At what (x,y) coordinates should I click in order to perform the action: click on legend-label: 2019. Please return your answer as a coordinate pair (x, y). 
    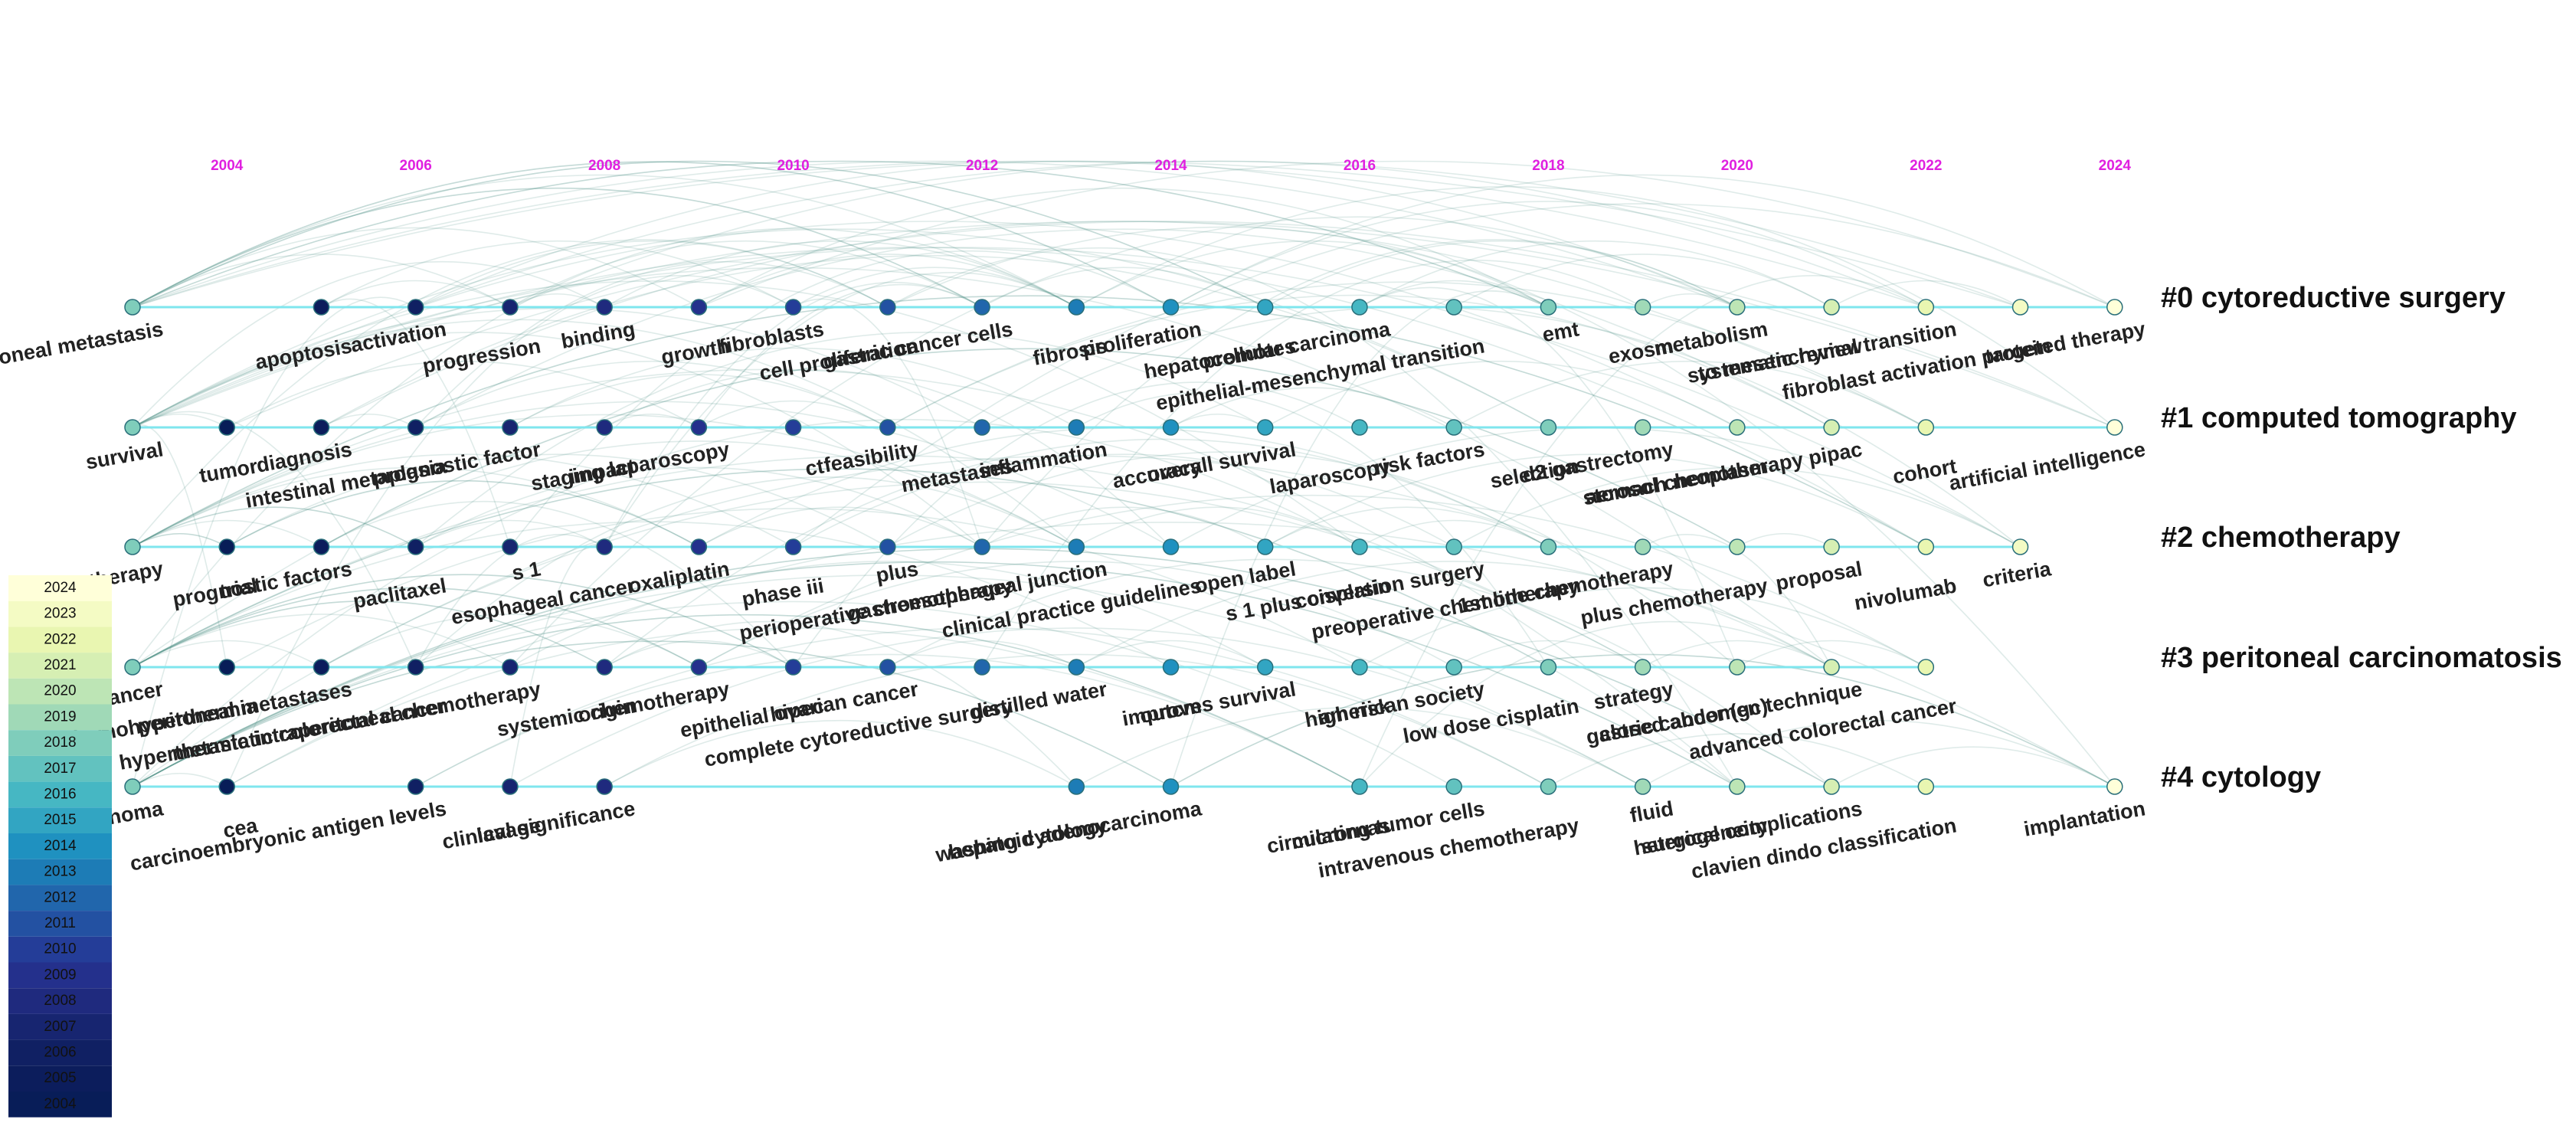
    Looking at the image, I should click on (60, 716).